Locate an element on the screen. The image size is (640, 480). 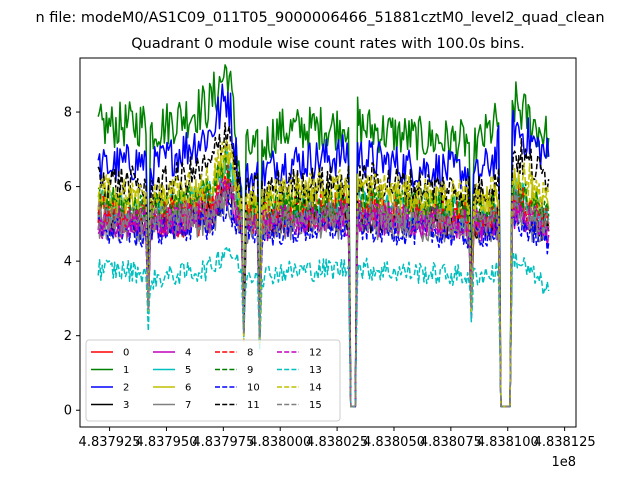
legend-label-14: 14 is located at coordinates (315, 388).